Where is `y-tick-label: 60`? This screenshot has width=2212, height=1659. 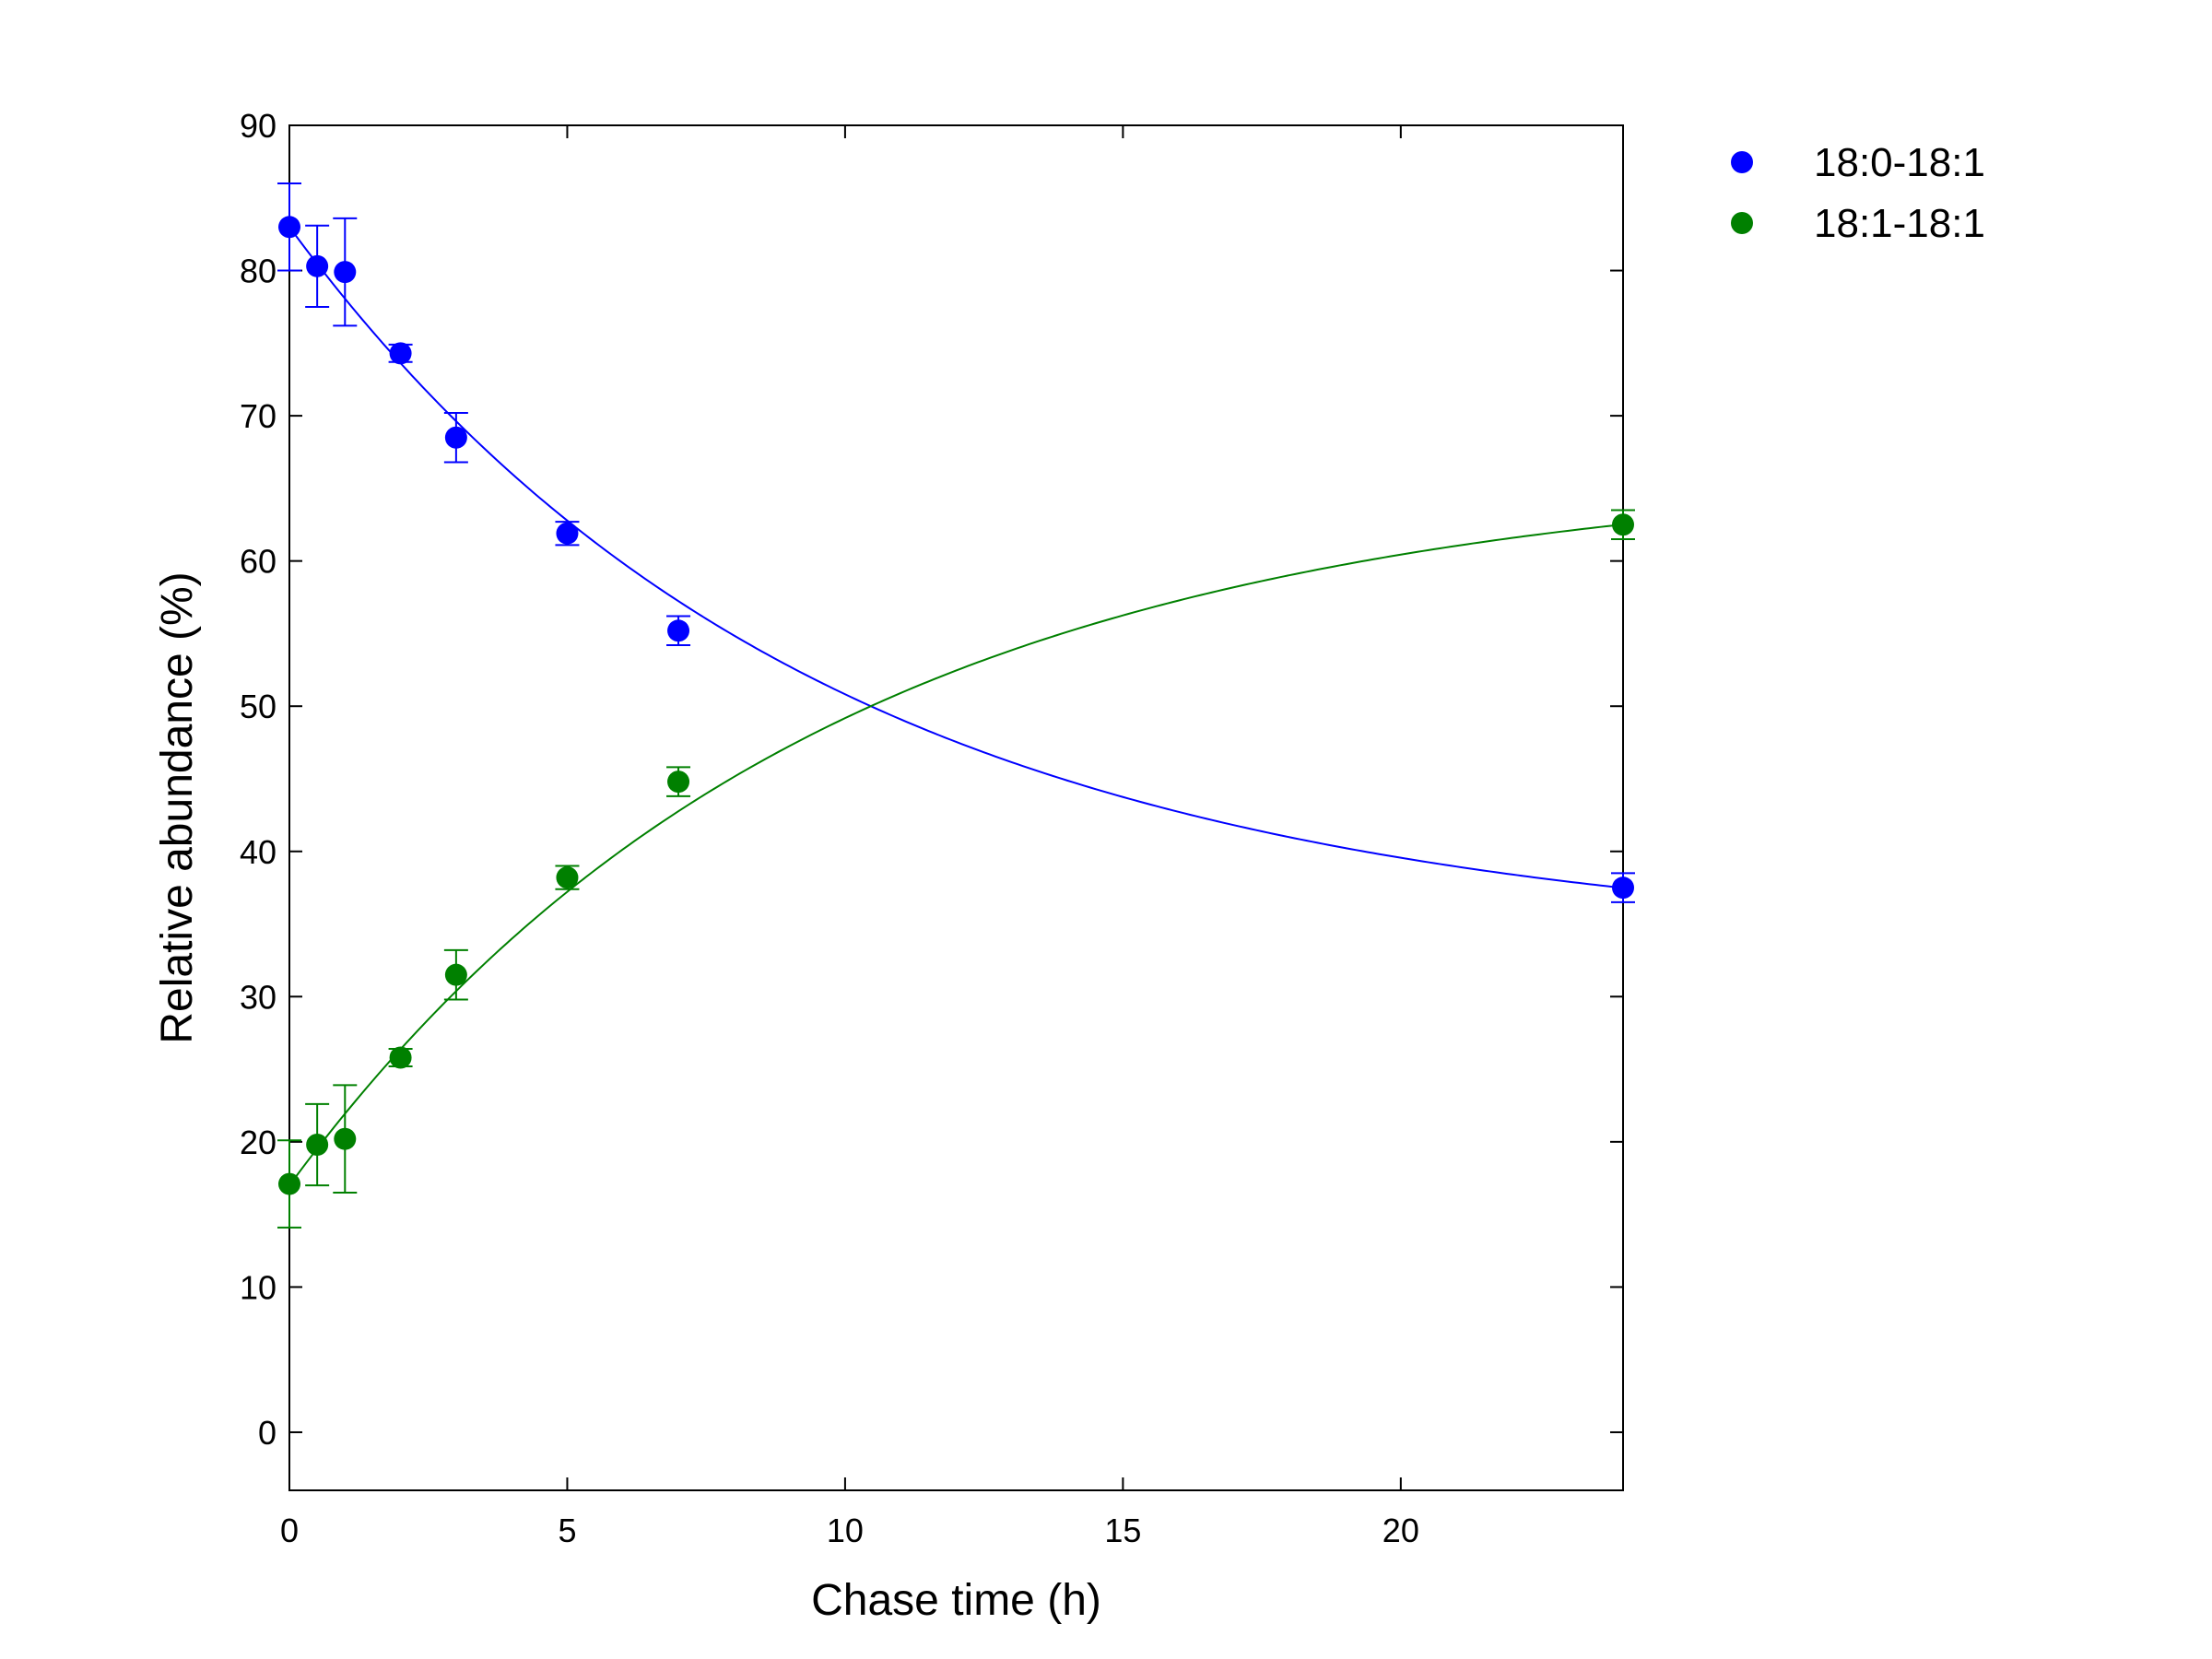 y-tick-label: 60 is located at coordinates (258, 562).